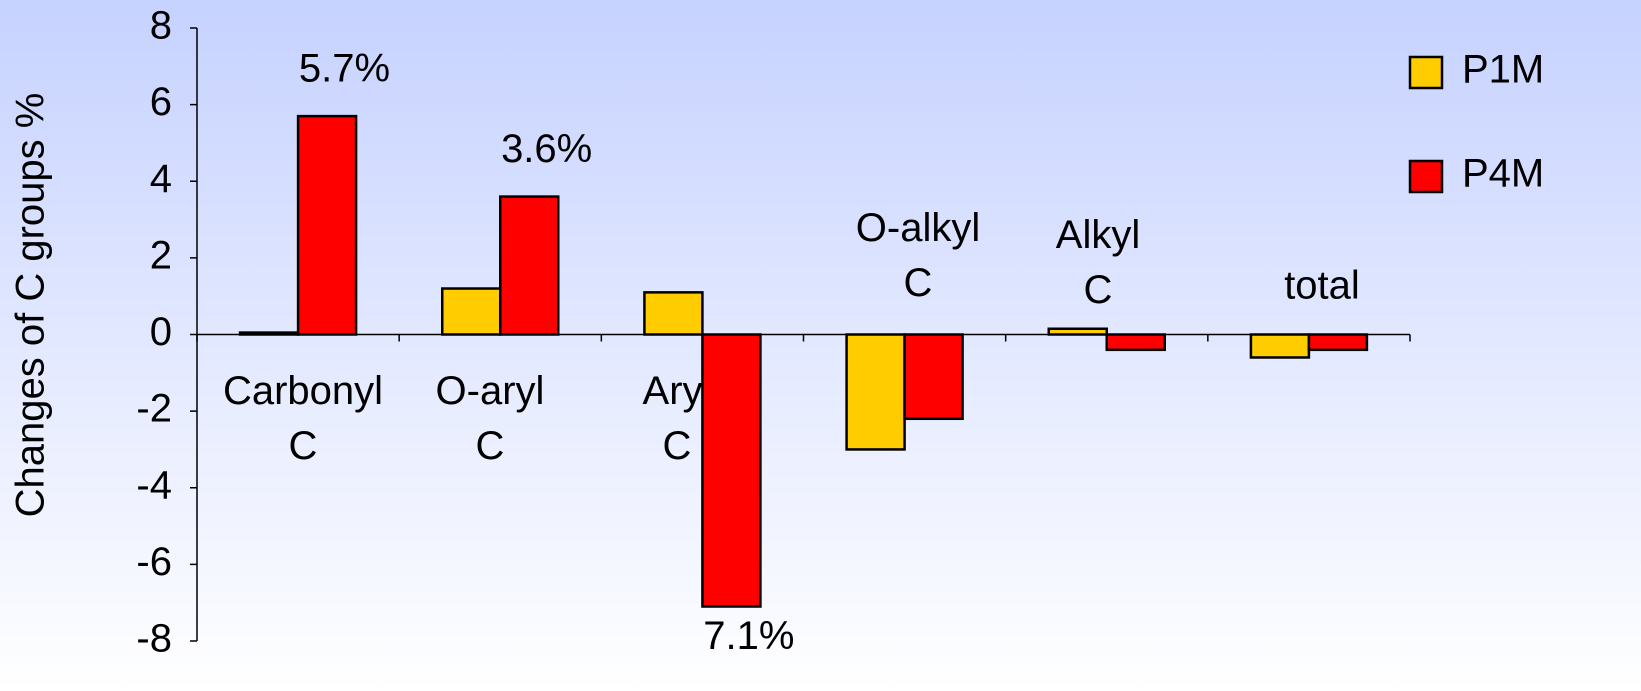  What do you see at coordinates (677, 391) in the screenshot?
I see `category-label-line: Aryl` at bounding box center [677, 391].